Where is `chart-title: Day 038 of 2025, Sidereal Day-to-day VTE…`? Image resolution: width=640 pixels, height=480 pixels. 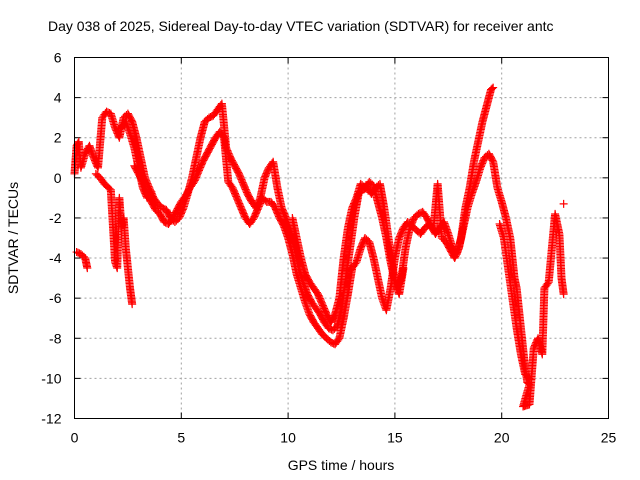
chart-title: Day 038 of 2025, Sidereal Day-to-day VTE… is located at coordinates (301, 26).